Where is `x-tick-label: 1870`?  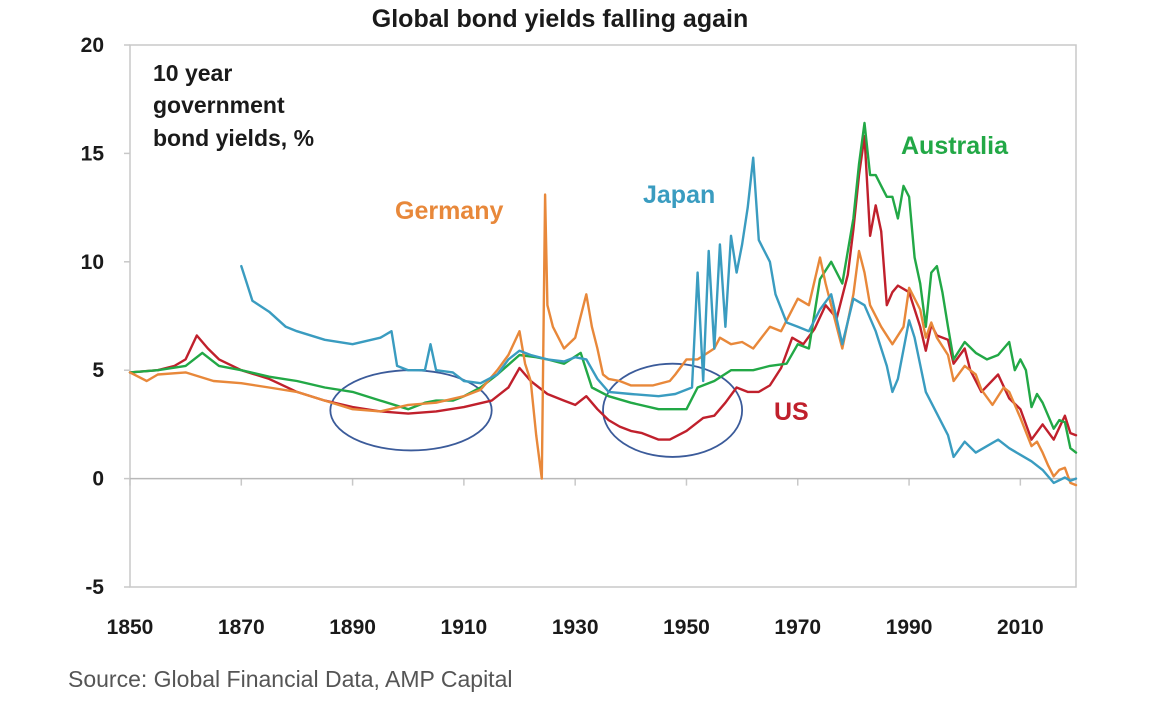
x-tick-label: 1870 is located at coordinates (241, 627).